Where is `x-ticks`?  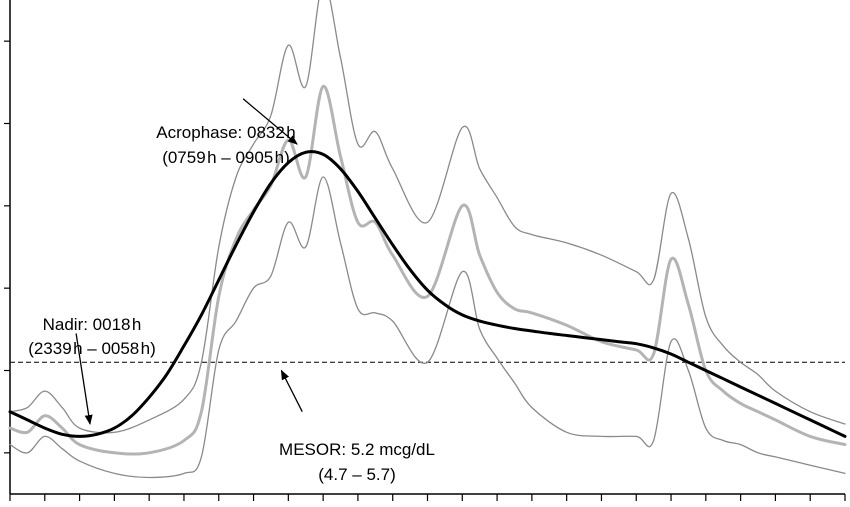
x-ticks is located at coordinates (427, 497).